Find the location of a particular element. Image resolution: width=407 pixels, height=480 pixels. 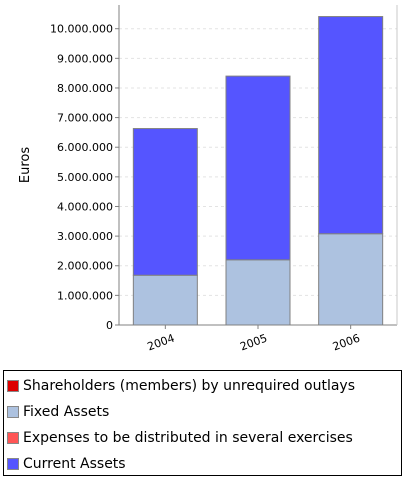

y-tick-label: 7.000.000 is located at coordinates (85, 118).